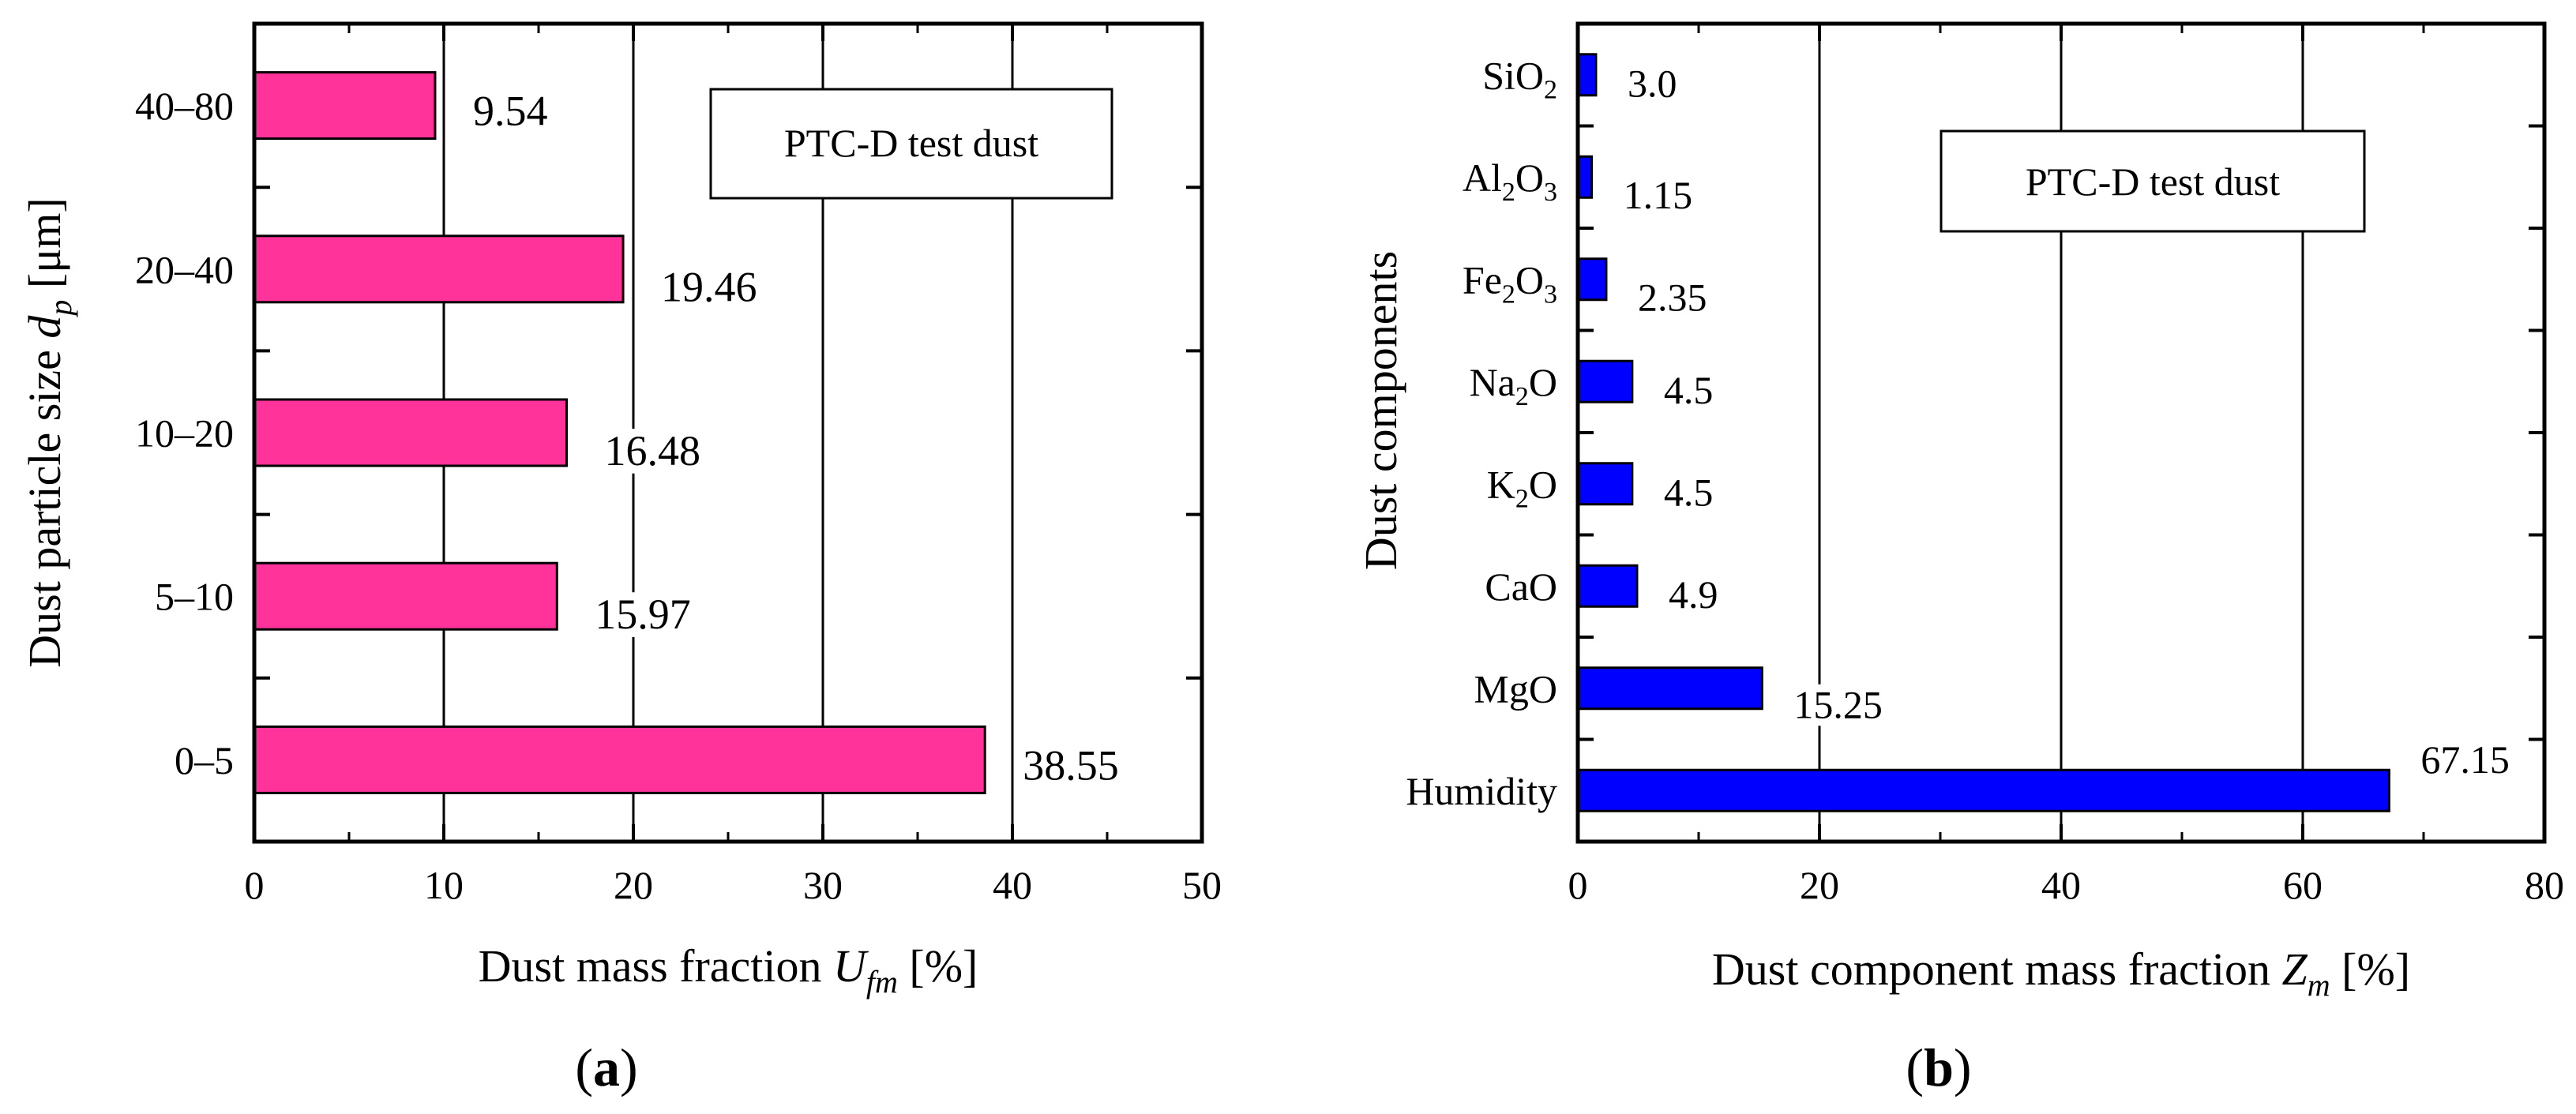 The width and height of the screenshot is (2576, 1114). What do you see at coordinates (1071, 765) in the screenshot?
I see `value-label-a-4: 38.55` at bounding box center [1071, 765].